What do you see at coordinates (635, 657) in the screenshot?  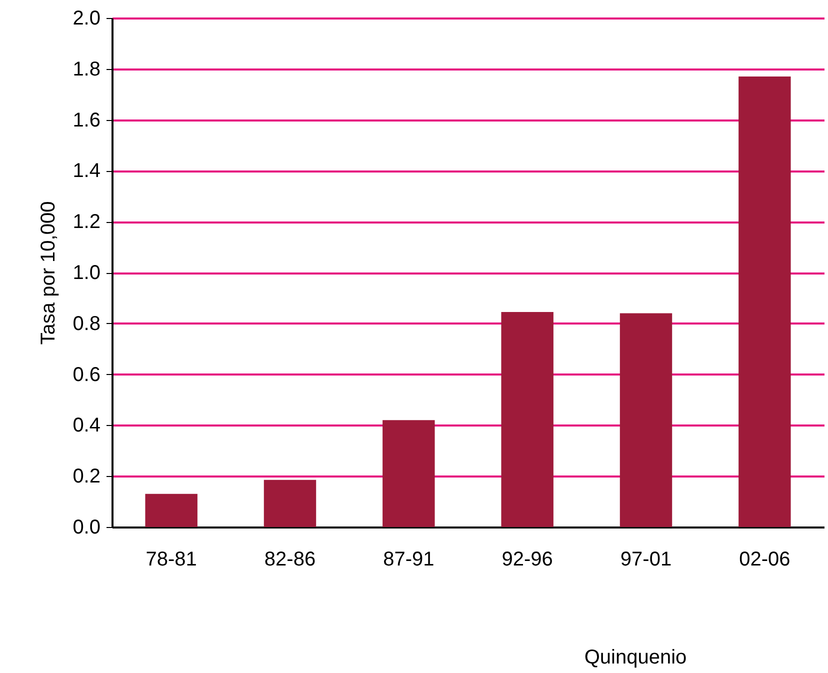 I see `x-axis-title: Quinquenio` at bounding box center [635, 657].